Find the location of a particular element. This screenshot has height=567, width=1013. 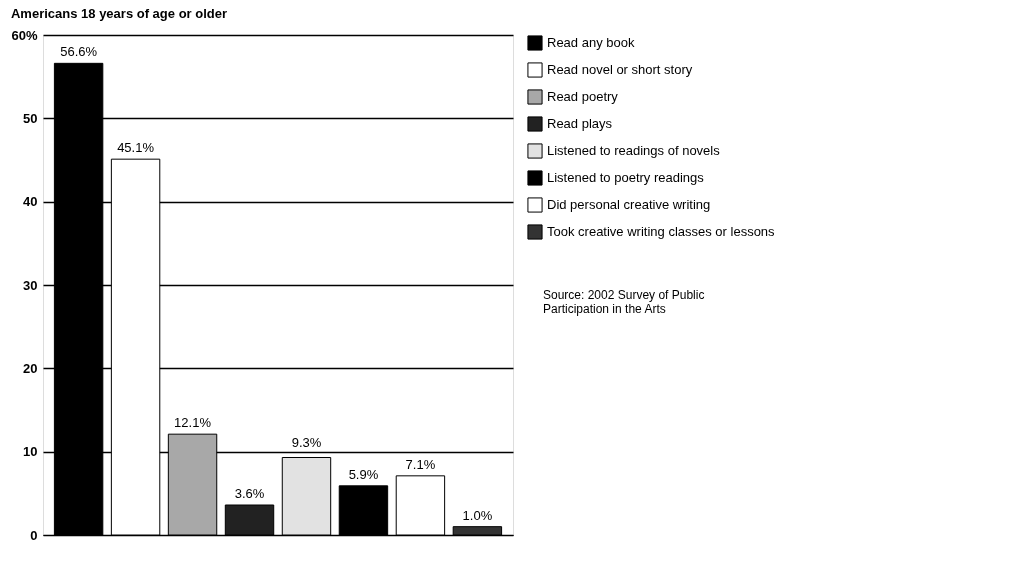

data-label: 1.0% is located at coordinates (477, 515).